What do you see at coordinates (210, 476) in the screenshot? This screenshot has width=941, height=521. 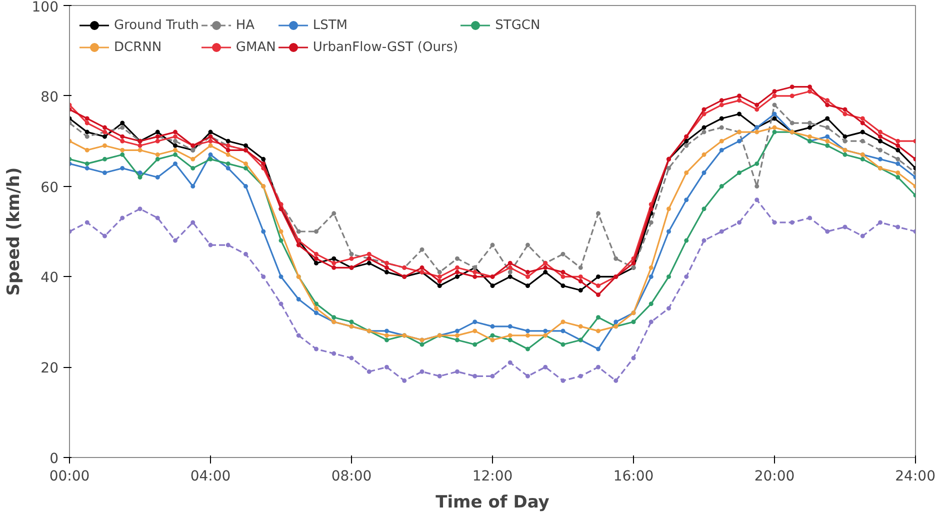 I see `x-tick-label: 04:00` at bounding box center [210, 476].